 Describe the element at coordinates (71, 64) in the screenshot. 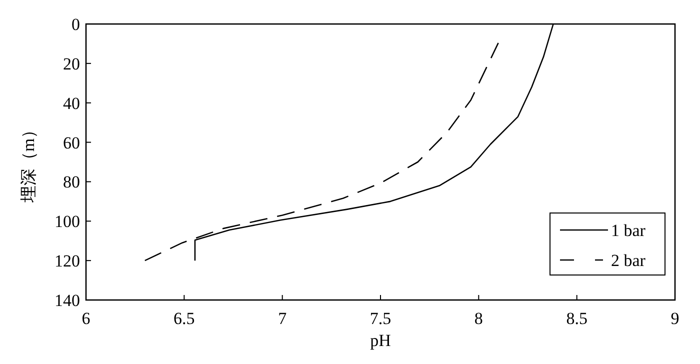

I see `y-tick-label: 20` at that location.